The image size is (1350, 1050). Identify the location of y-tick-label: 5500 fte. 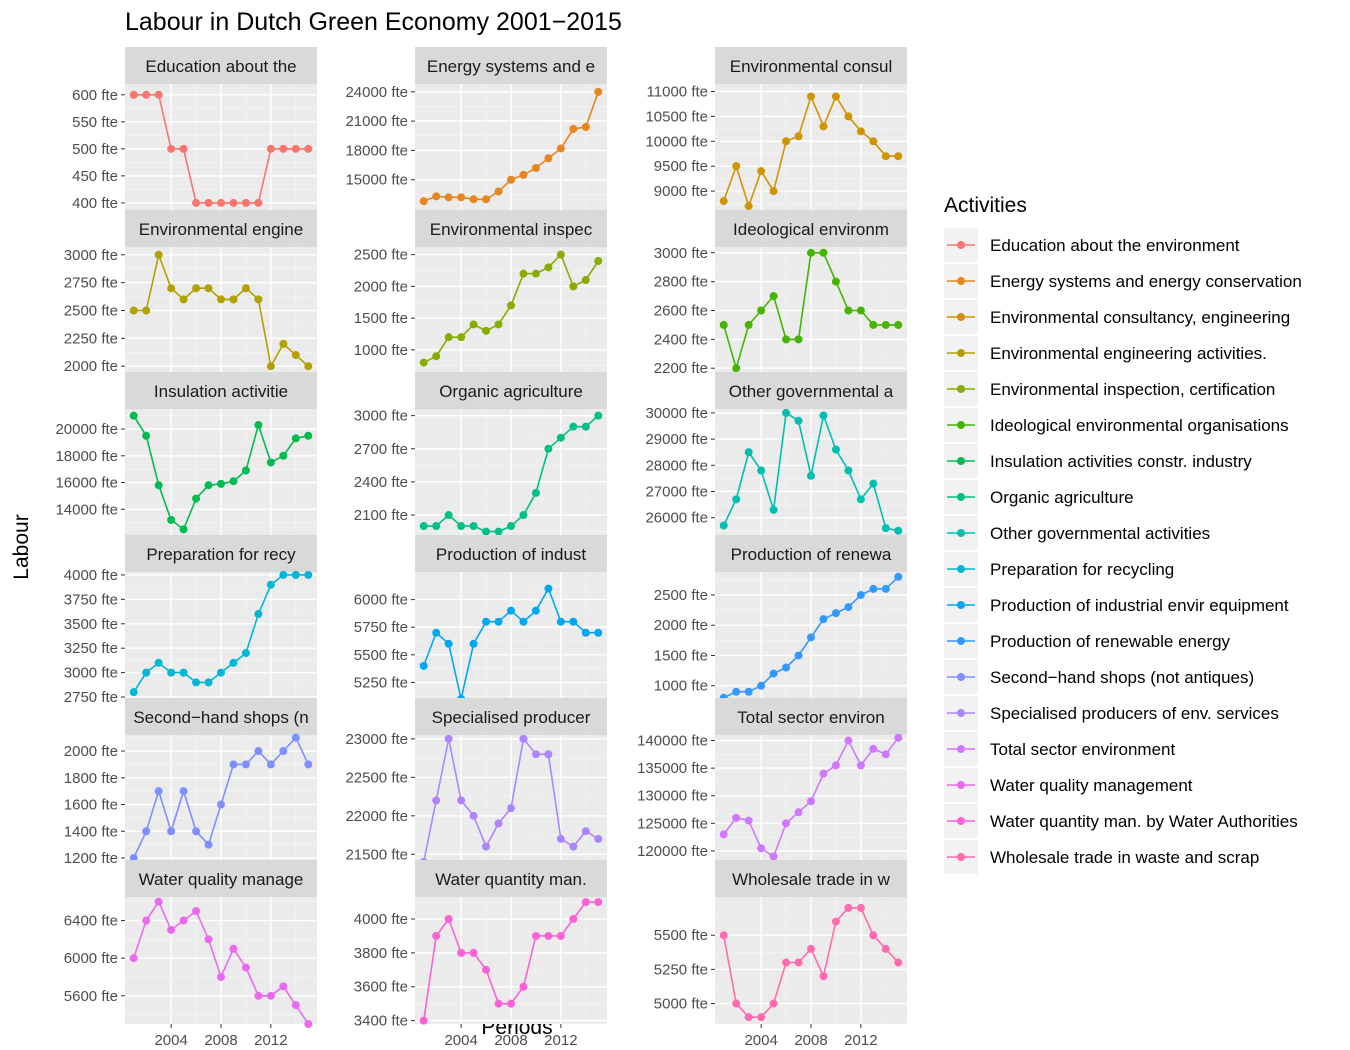
(681, 935).